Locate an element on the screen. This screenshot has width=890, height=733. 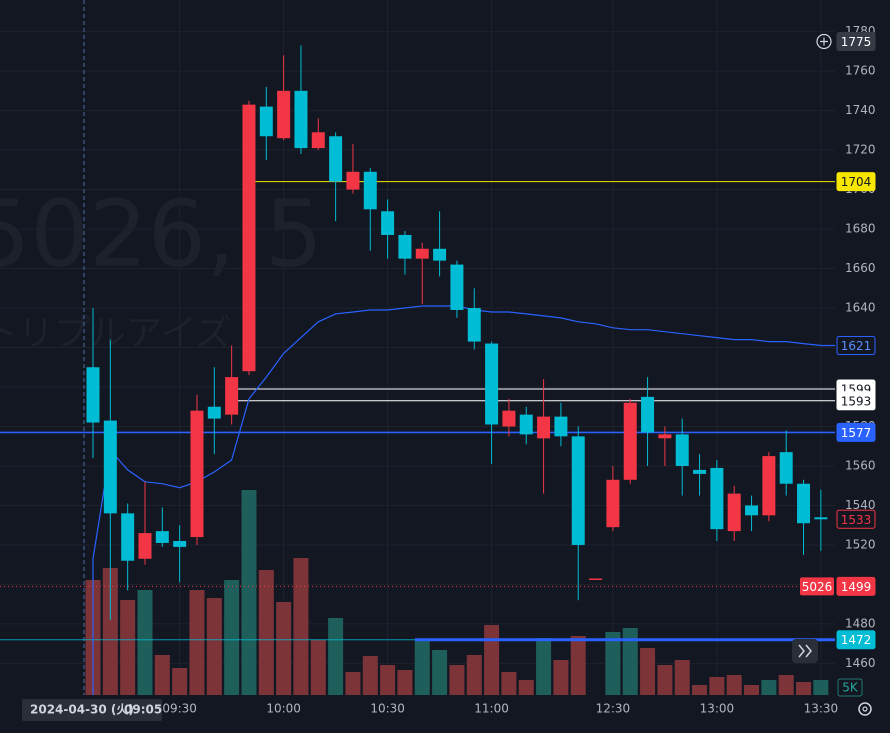
y-tick-label: 1760 is located at coordinates (860, 71).